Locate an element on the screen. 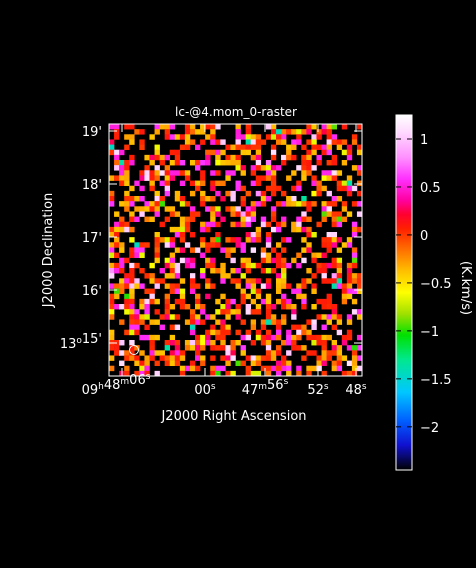  colorbar-tick-label: 0.5 is located at coordinates (430, 188).